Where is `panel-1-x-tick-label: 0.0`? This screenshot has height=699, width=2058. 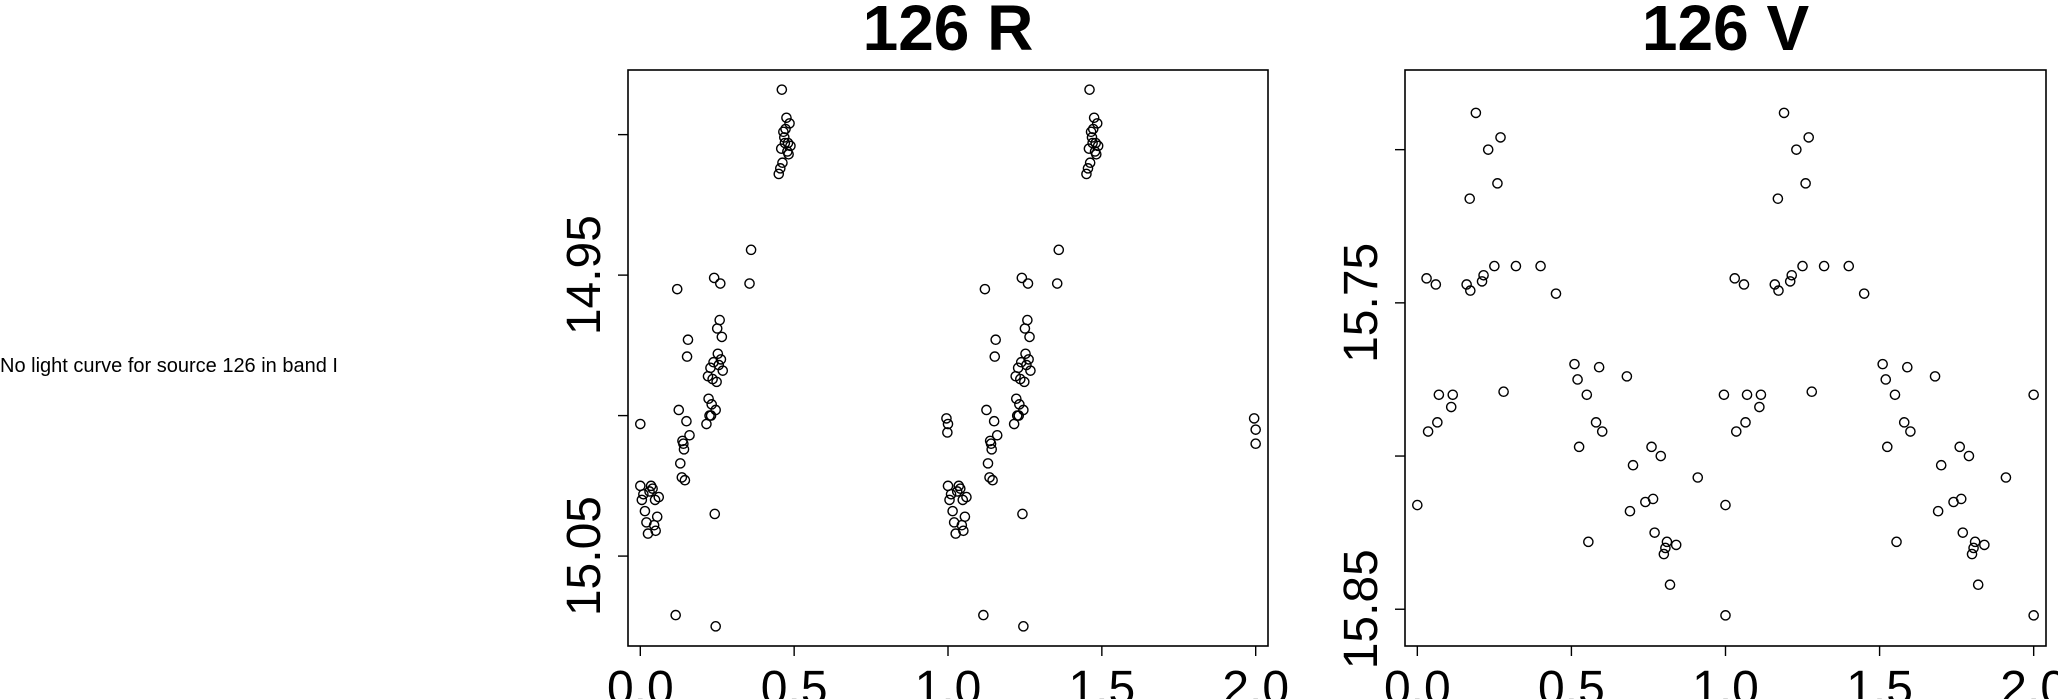
panel-1-x-tick-label: 0.0 is located at coordinates (640, 680).